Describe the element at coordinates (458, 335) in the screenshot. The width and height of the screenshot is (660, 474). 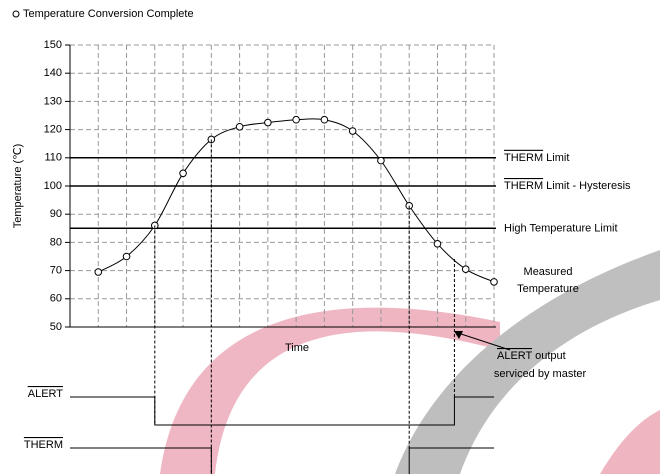
I see `note-arrowhead` at that location.